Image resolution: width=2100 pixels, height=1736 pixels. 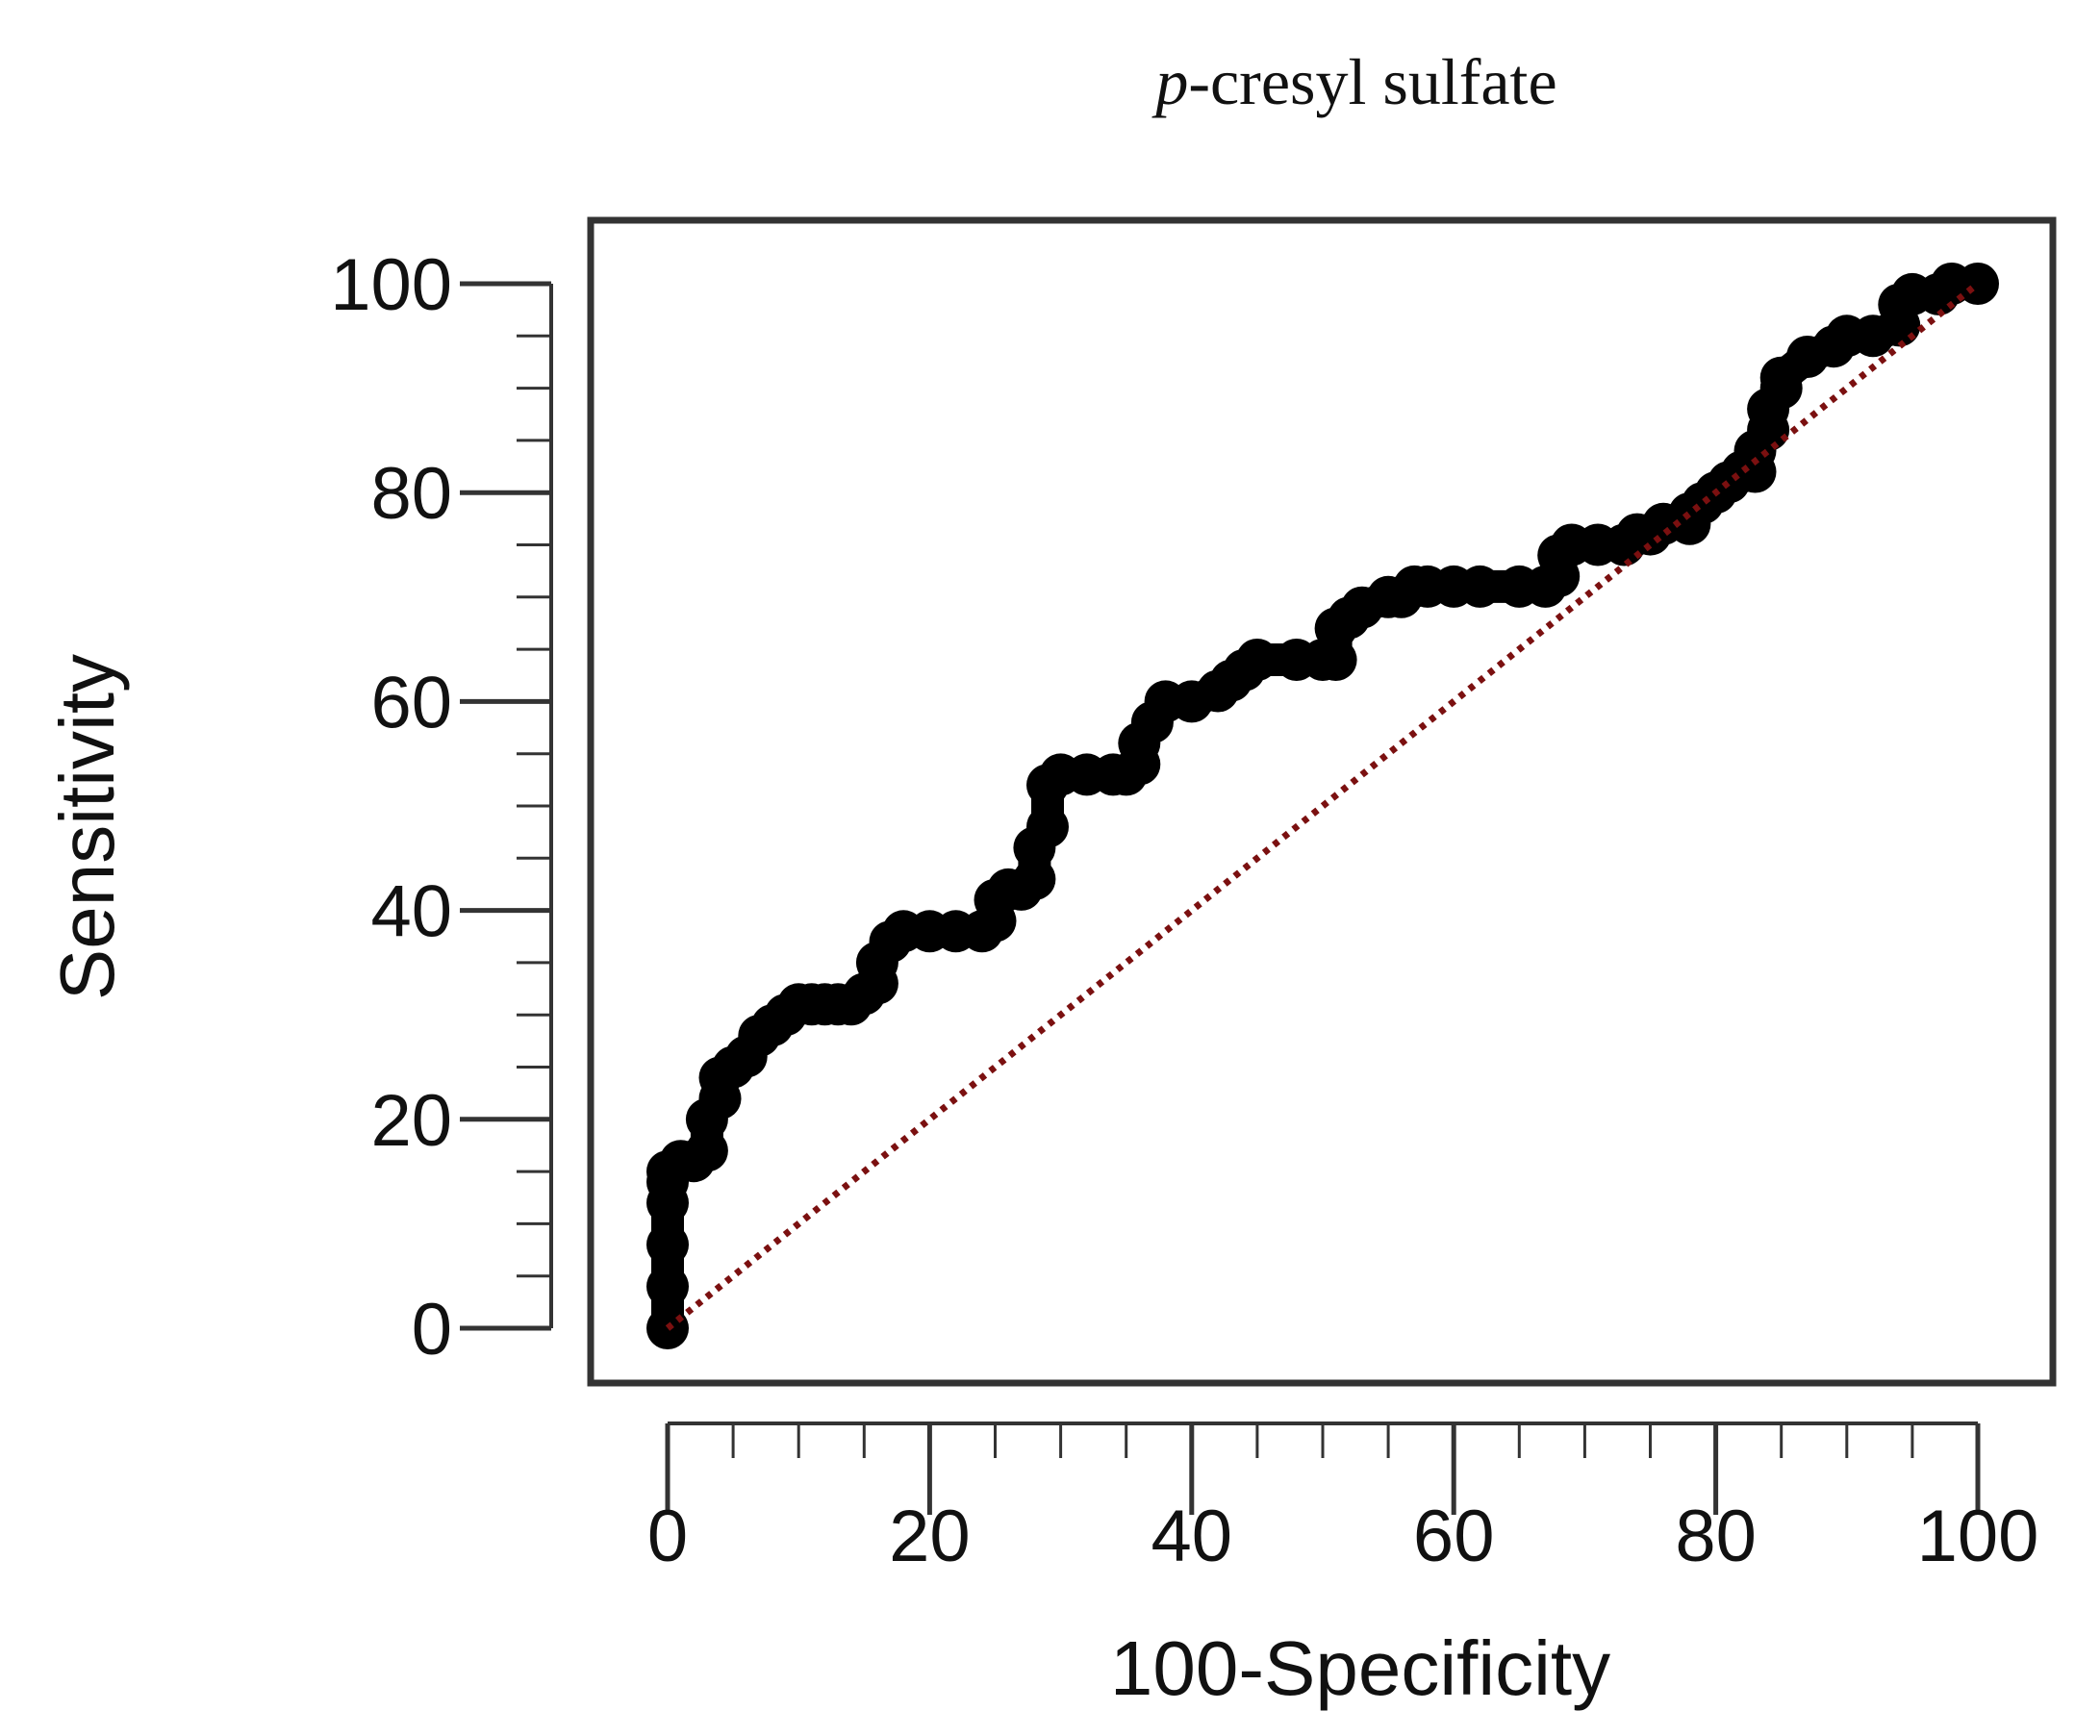 I want to click on x-tick-label: 40, so click(x=1192, y=1536).